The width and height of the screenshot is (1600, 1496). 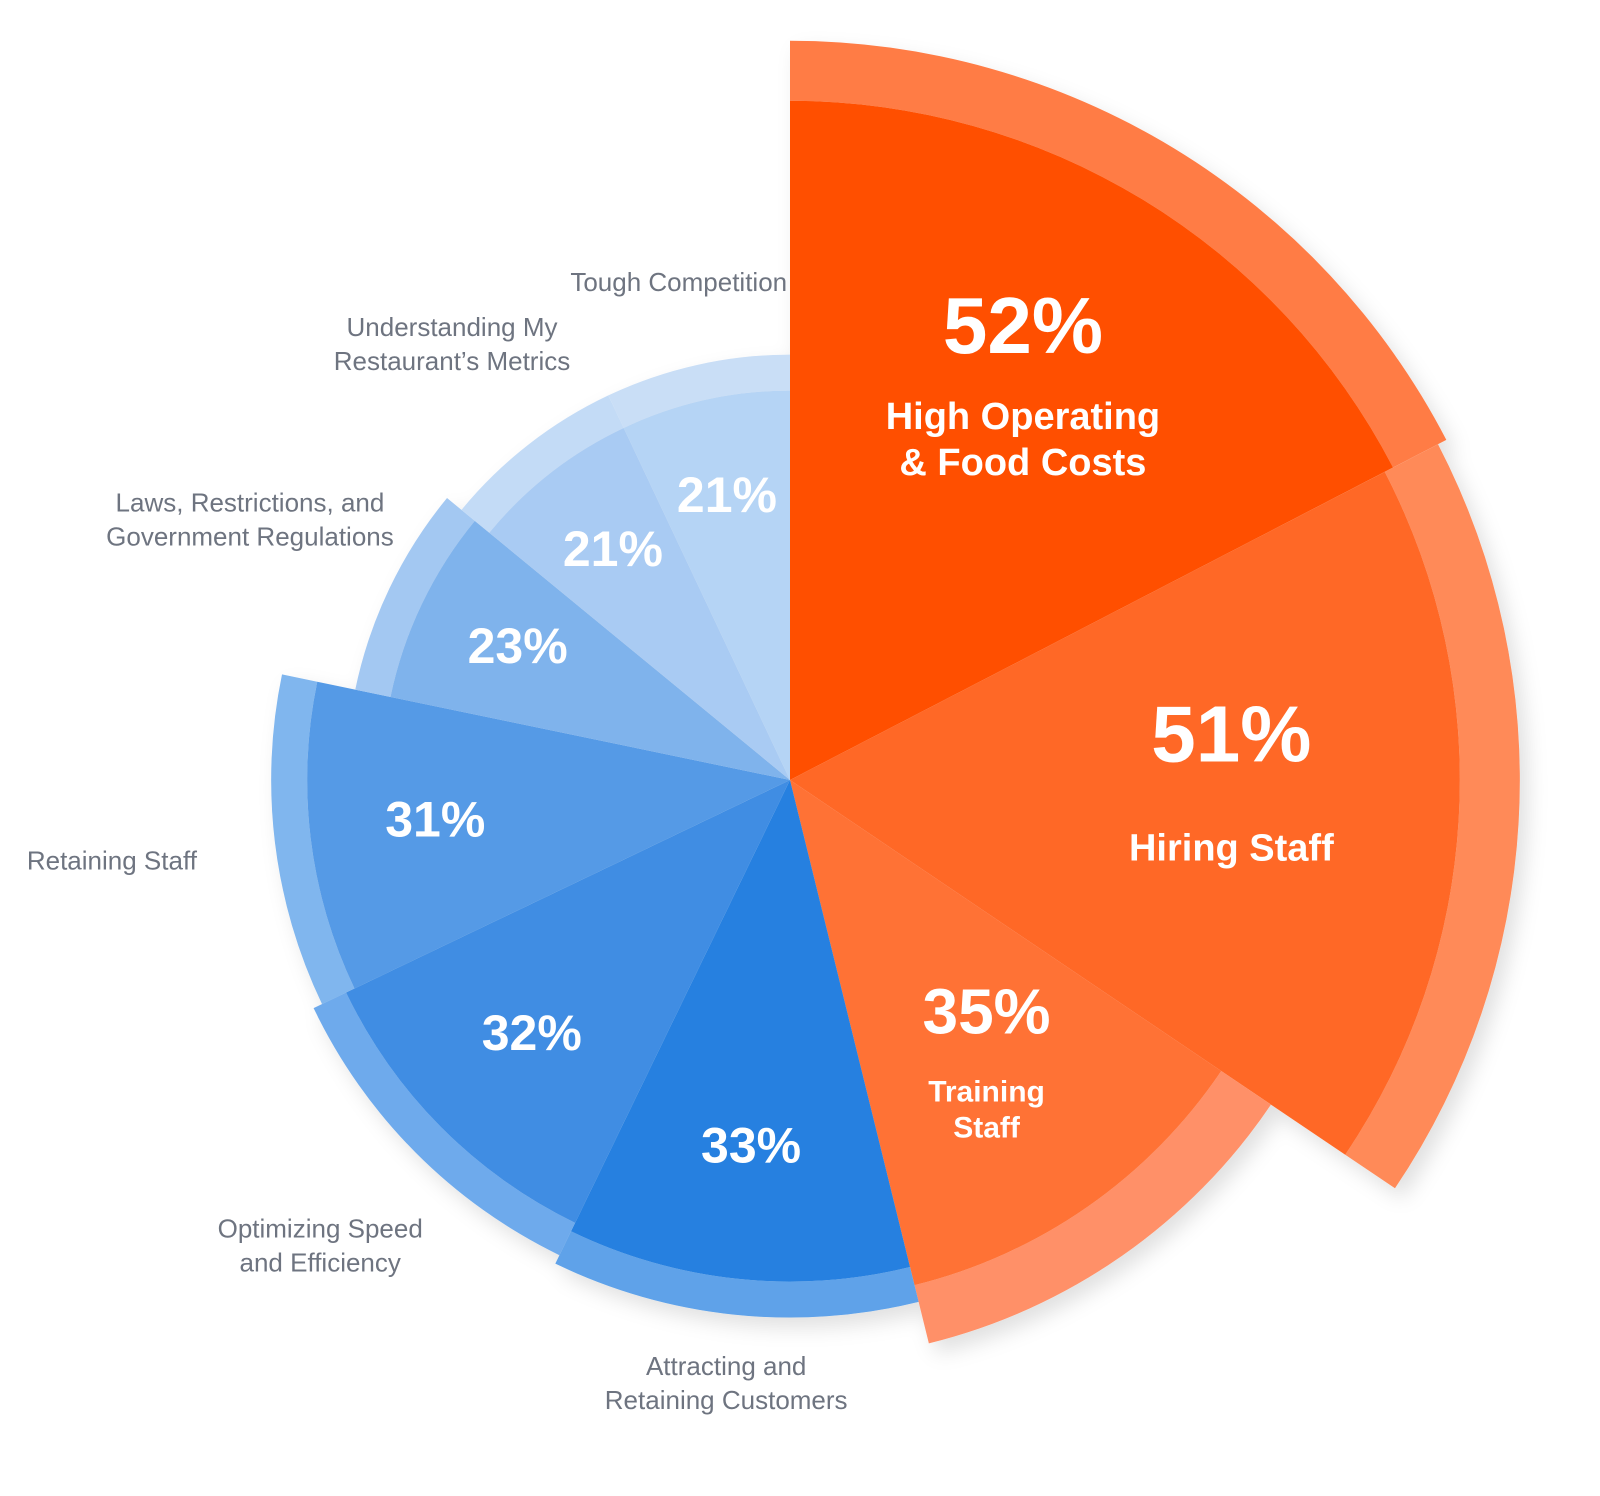 What do you see at coordinates (726, 1383) in the screenshot?
I see `category-label: Attracting and Retaining Customers` at bounding box center [726, 1383].